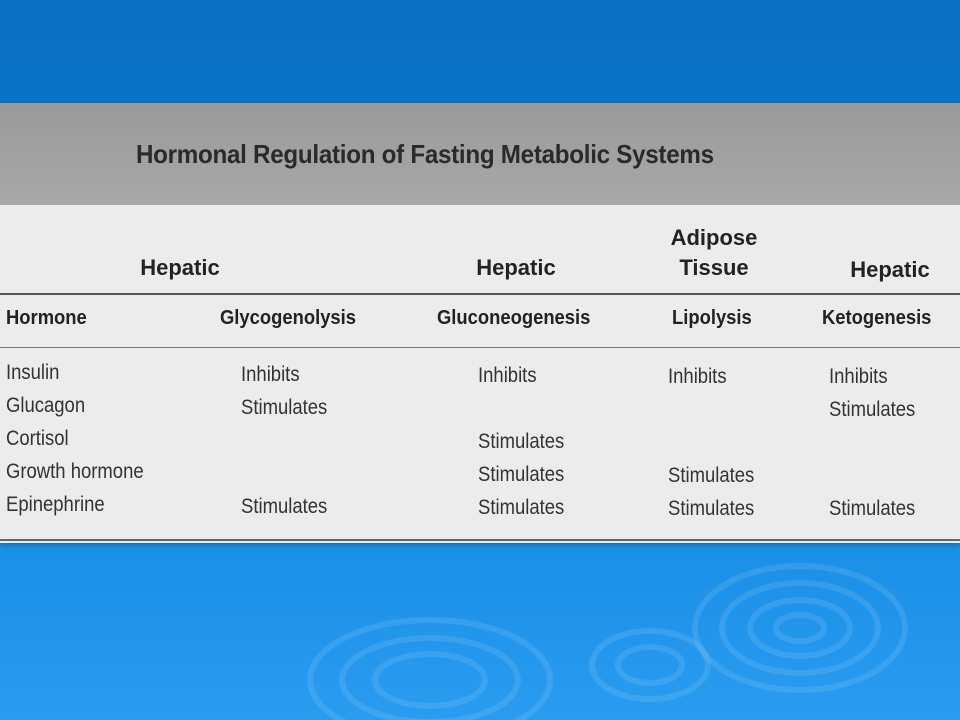  I want to click on gluconeogenesis-cell: Inhibits, so click(507, 375).